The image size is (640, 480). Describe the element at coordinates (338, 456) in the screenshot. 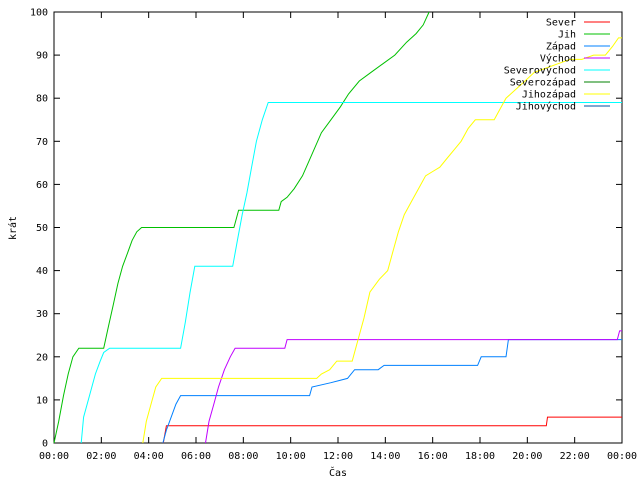

I see `x-tick-label: 12:00` at that location.